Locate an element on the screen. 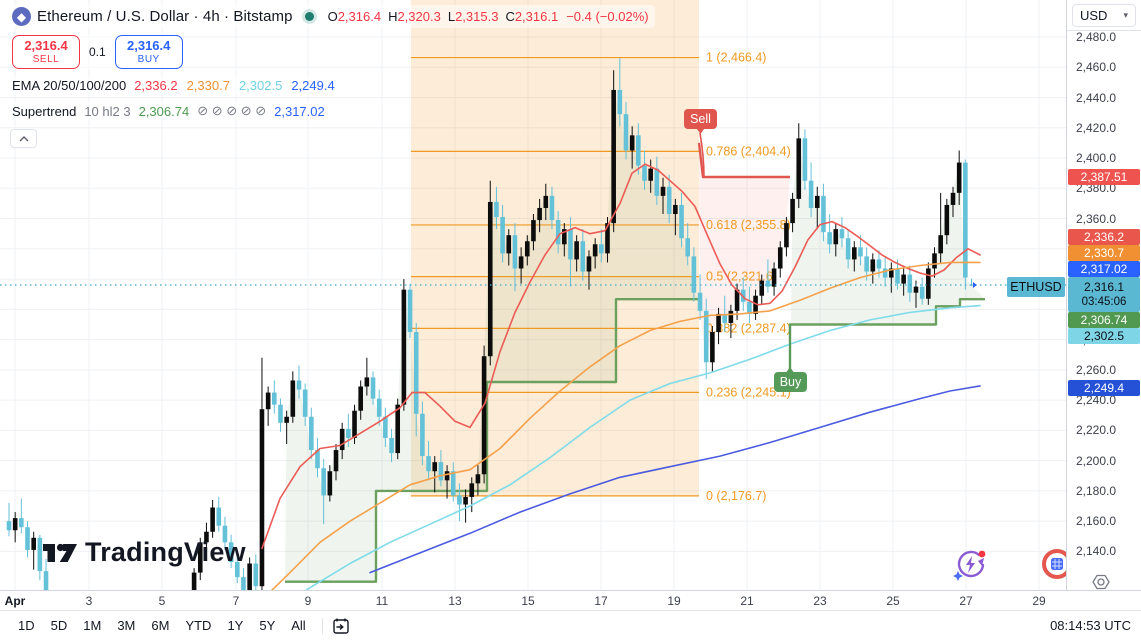  price-tick-label: 2,180.0 is located at coordinates (1096, 490).